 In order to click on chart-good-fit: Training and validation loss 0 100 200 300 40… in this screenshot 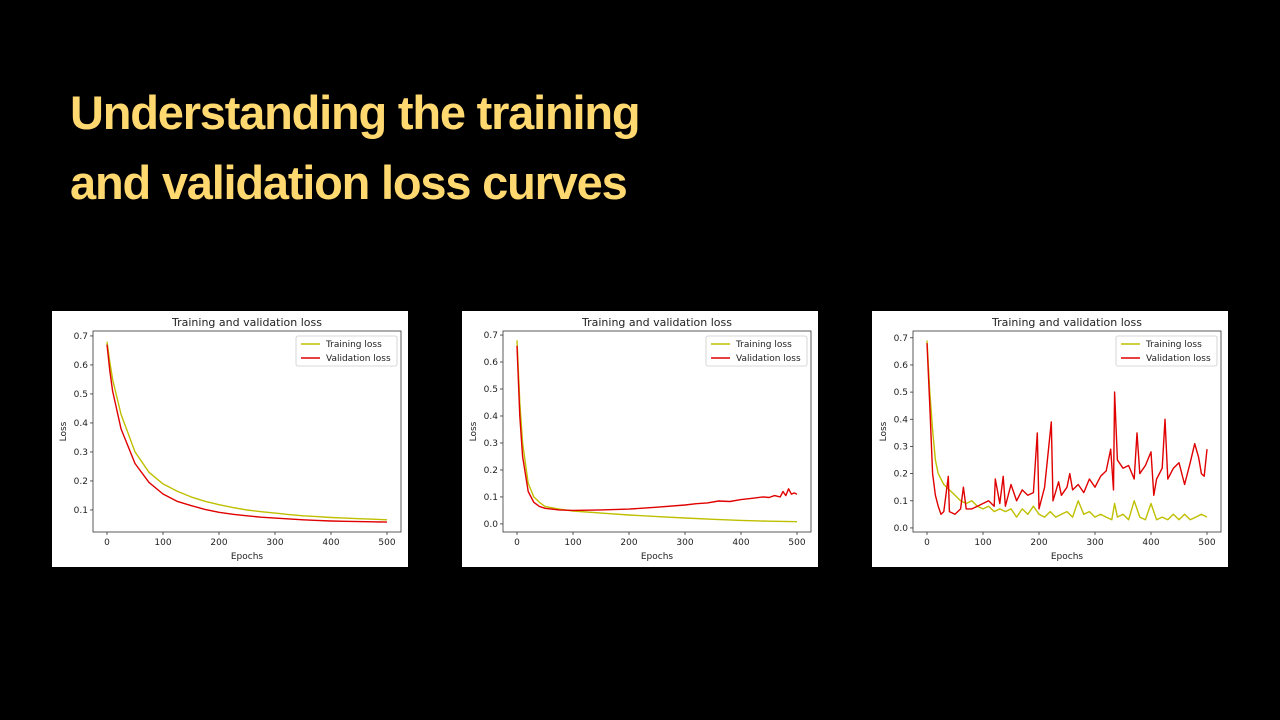, I will do `click(230, 439)`.